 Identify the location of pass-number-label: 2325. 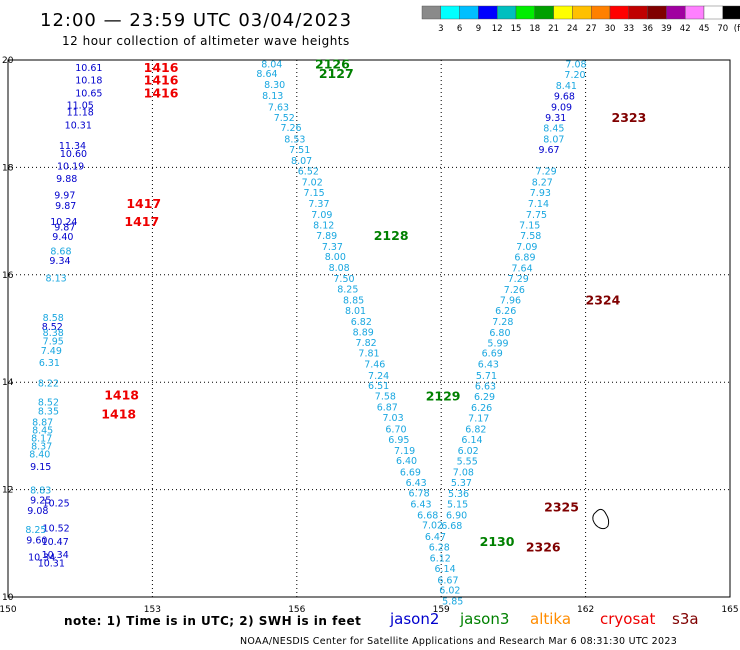
(561, 506).